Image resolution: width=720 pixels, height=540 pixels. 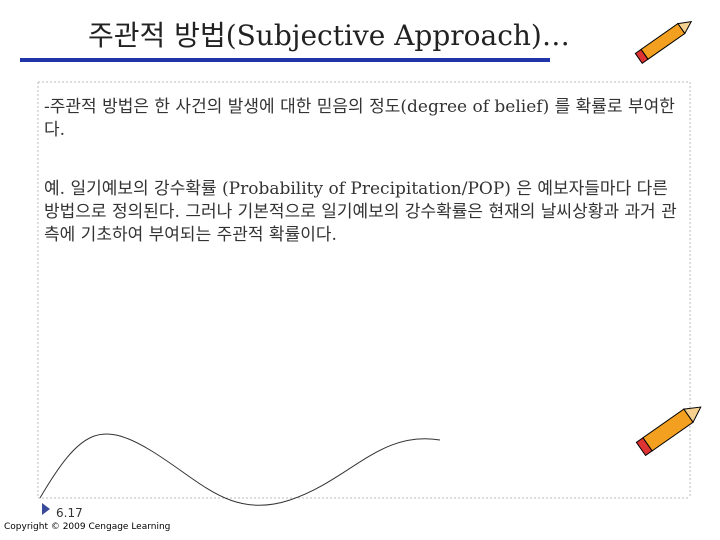 What do you see at coordinates (87, 527) in the screenshot?
I see `copyright: Copyright © 2009 Cengage Learning` at bounding box center [87, 527].